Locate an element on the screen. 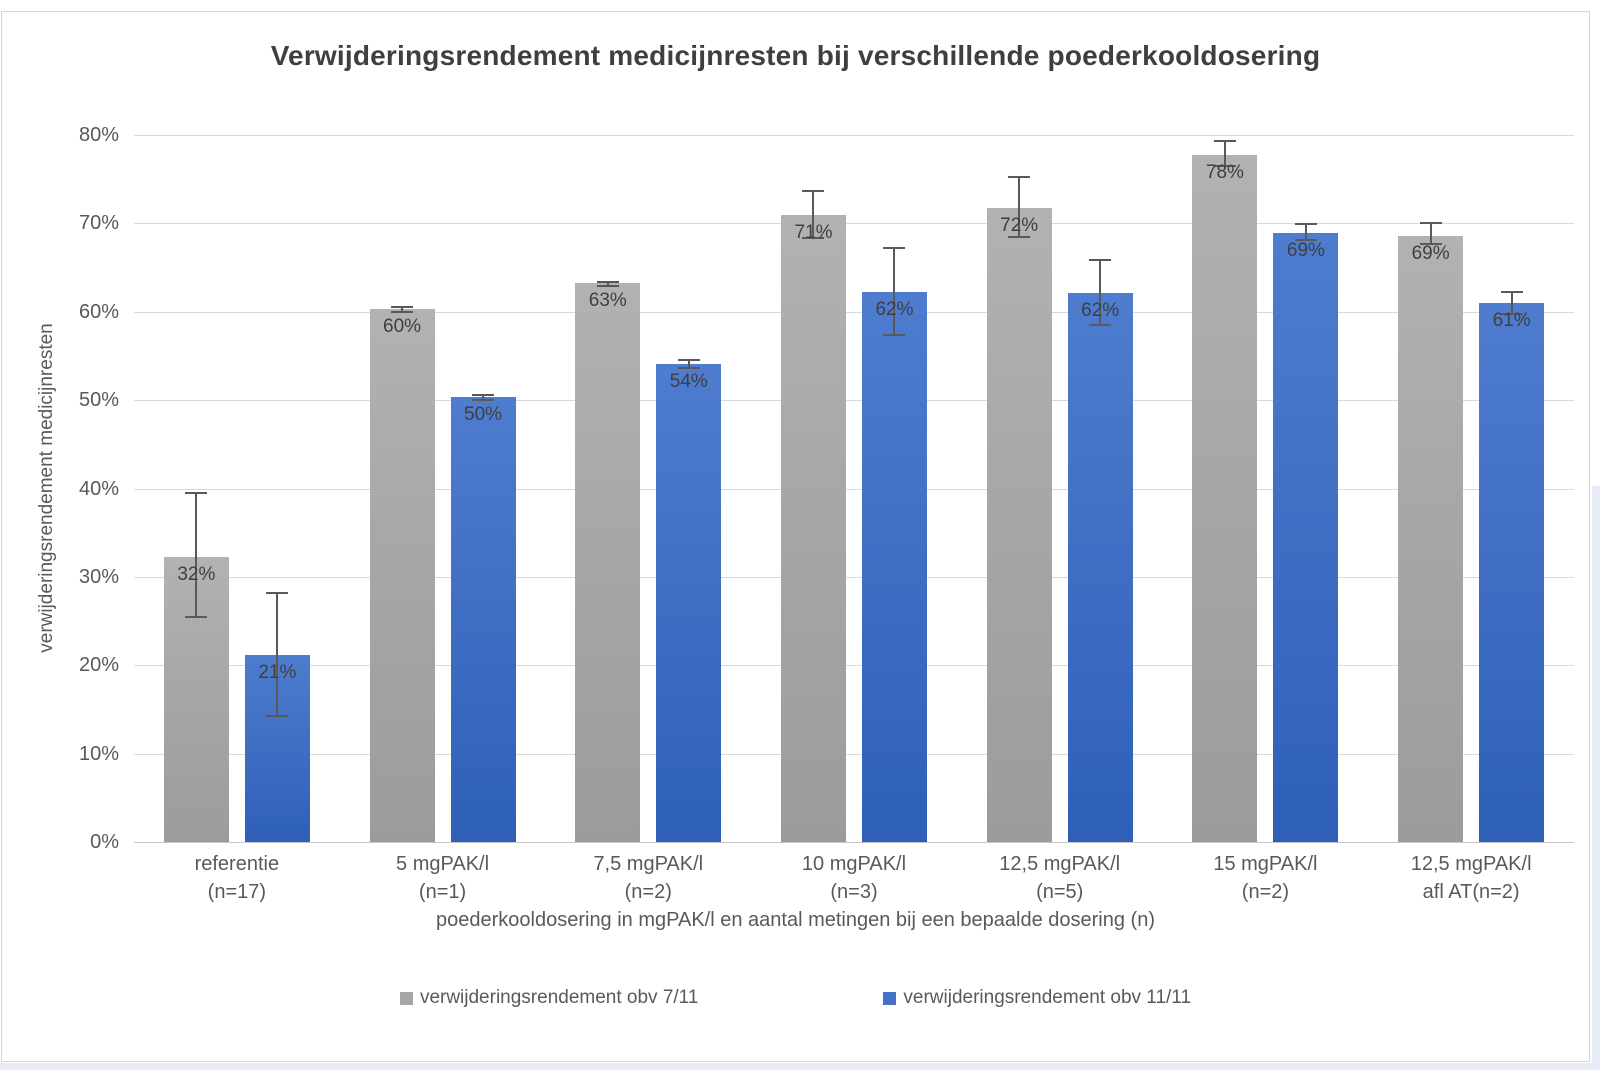 The width and height of the screenshot is (1600, 1070). bar-value-label: 62% is located at coordinates (894, 310).